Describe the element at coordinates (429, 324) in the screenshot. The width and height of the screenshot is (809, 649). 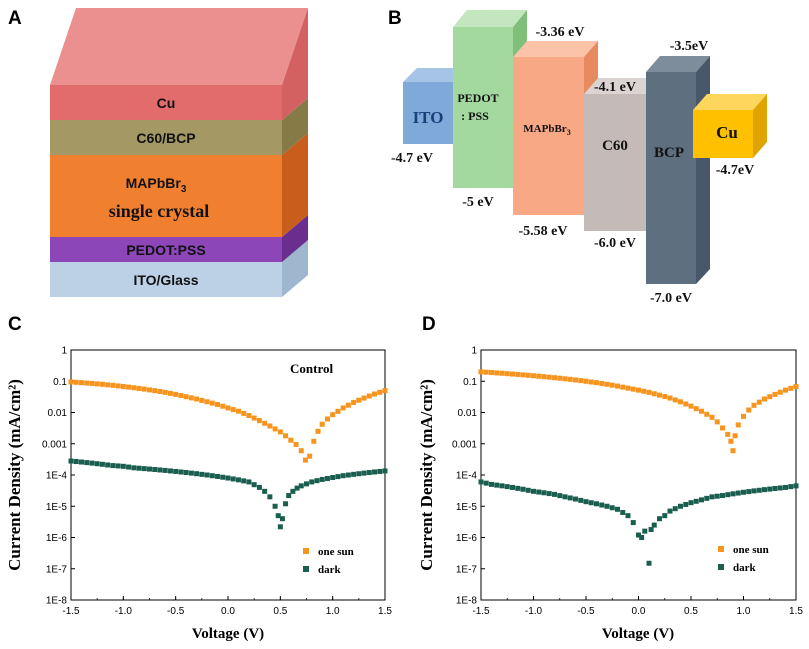
I see `panel-d-letter: D` at that location.